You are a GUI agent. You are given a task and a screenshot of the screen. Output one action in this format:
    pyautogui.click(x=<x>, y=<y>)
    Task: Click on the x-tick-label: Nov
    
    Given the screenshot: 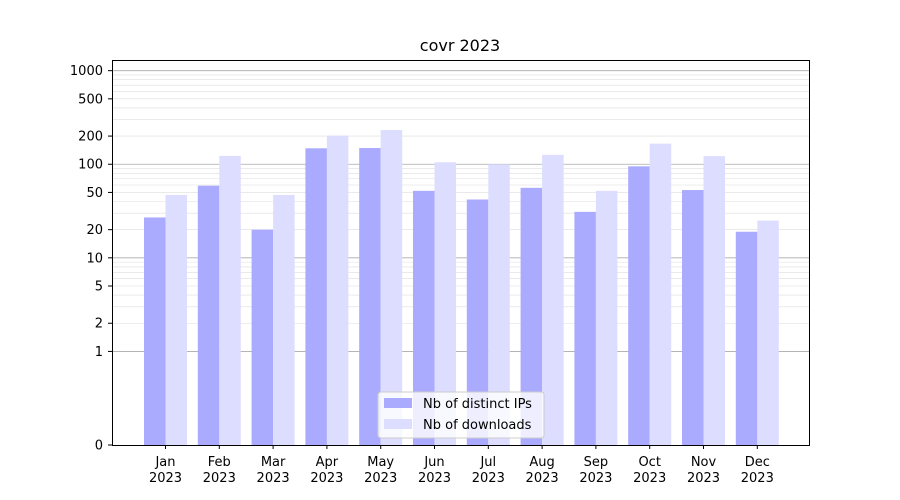 What is the action you would take?
    pyautogui.click(x=704, y=462)
    